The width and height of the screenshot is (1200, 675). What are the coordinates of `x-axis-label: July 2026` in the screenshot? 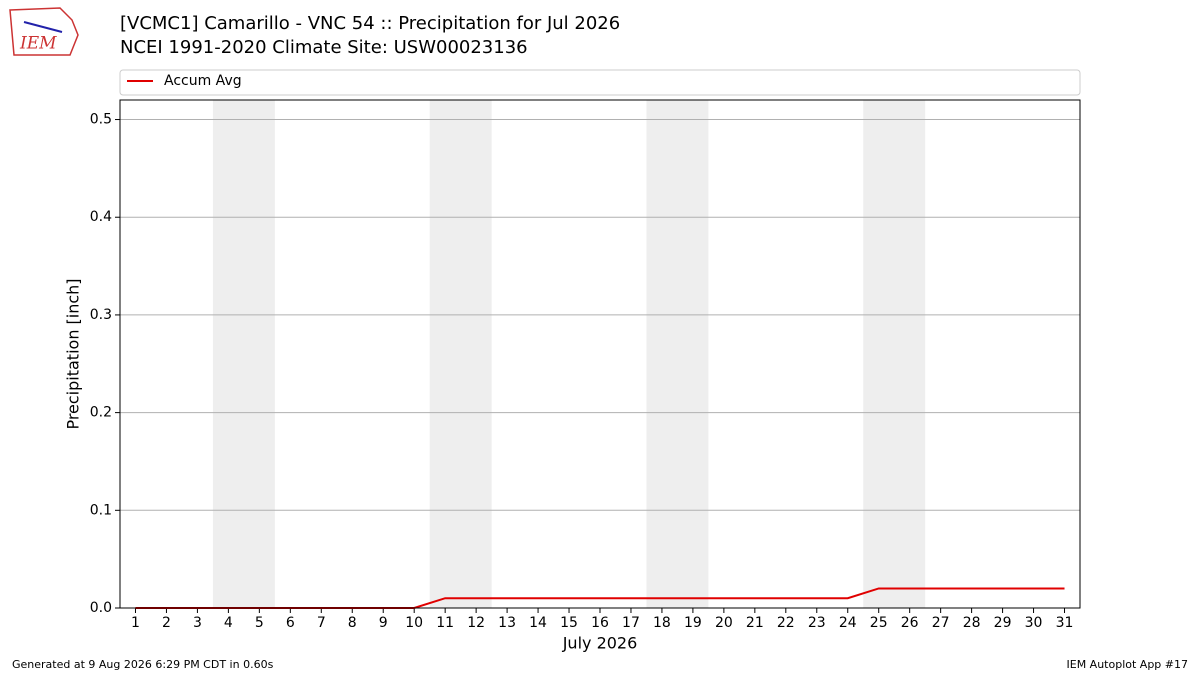 It's located at (600, 643).